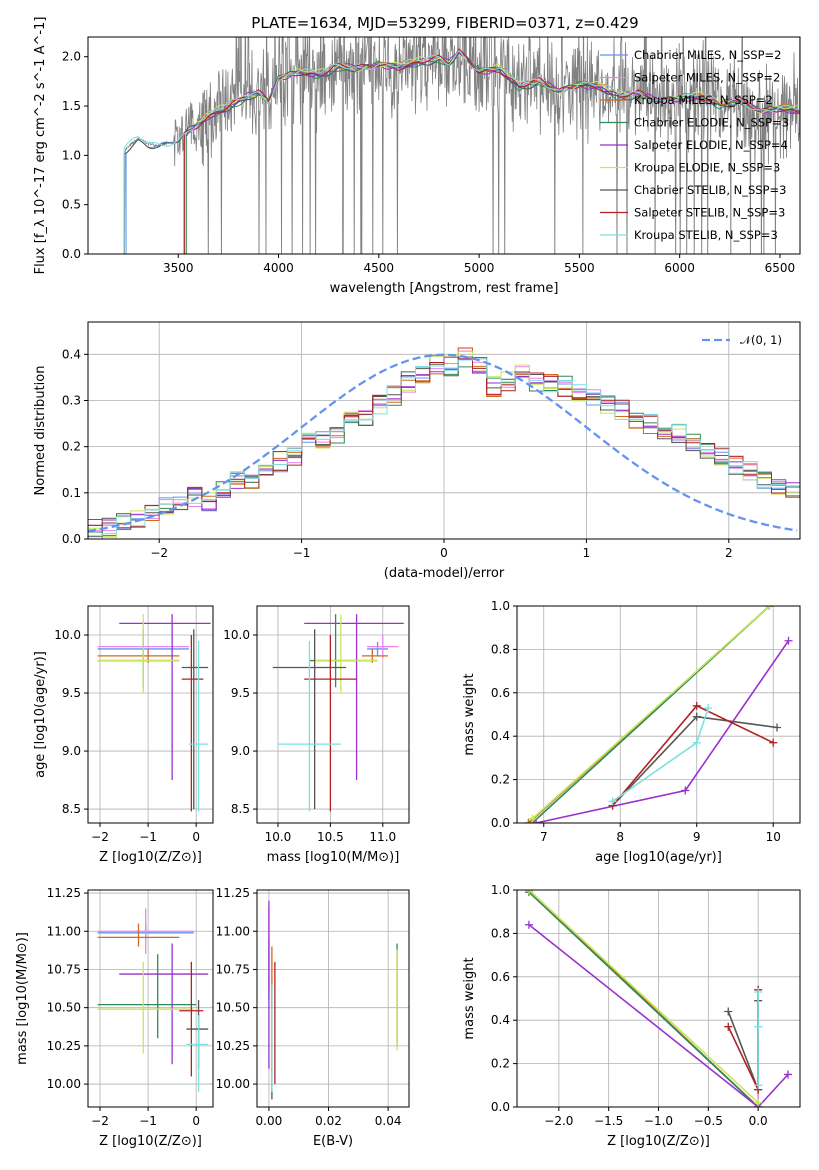 This screenshot has height=1170, width=819. What do you see at coordinates (382, 837) in the screenshot?
I see `x-tick-label: 11.0` at bounding box center [382, 837].